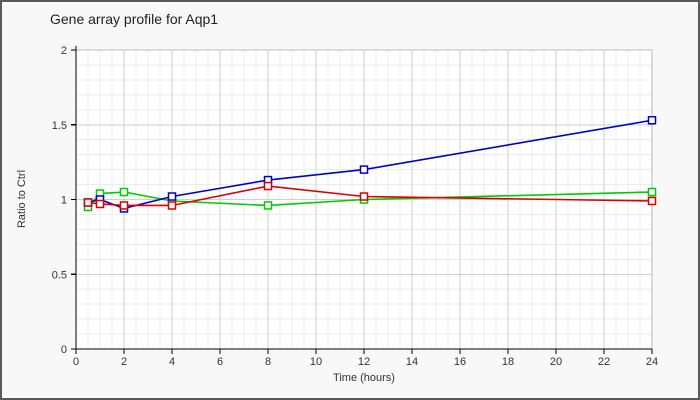 The width and height of the screenshot is (700, 400). What do you see at coordinates (604, 362) in the screenshot?
I see `tick-label: 22` at bounding box center [604, 362].